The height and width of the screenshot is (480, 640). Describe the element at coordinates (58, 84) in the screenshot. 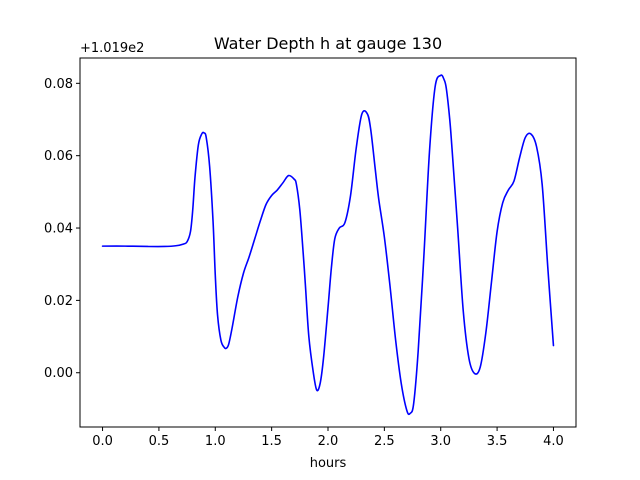

I see `y-tick-label: 0.08` at that location.